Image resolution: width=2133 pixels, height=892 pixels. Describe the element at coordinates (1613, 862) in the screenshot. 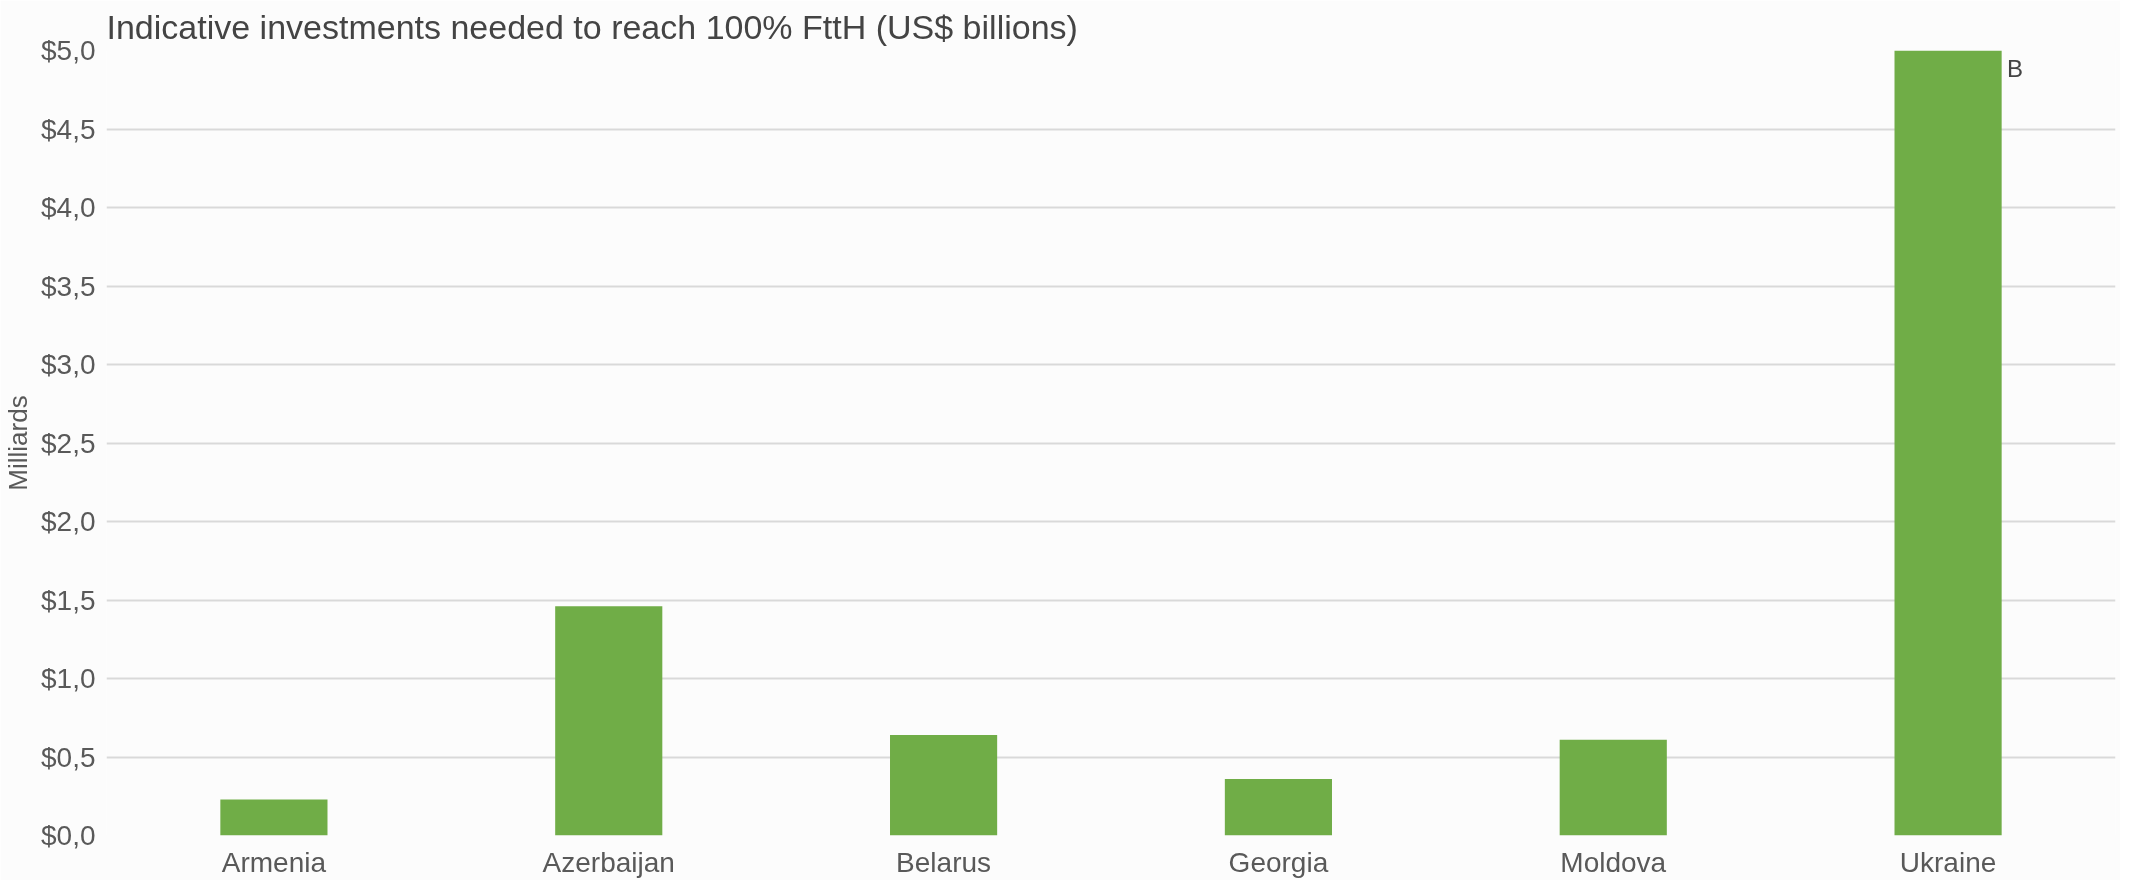

I see `x-tick-label: Moldova` at that location.